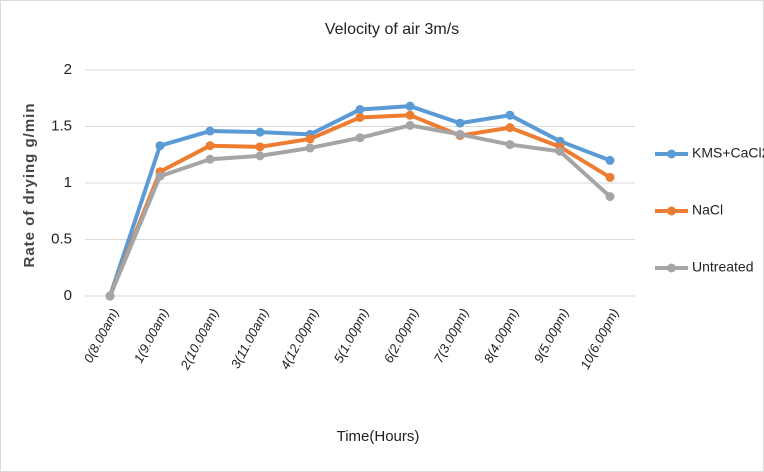  Describe the element at coordinates (29, 184) in the screenshot. I see `y-axis-label: Rate of drying g/min` at that location.